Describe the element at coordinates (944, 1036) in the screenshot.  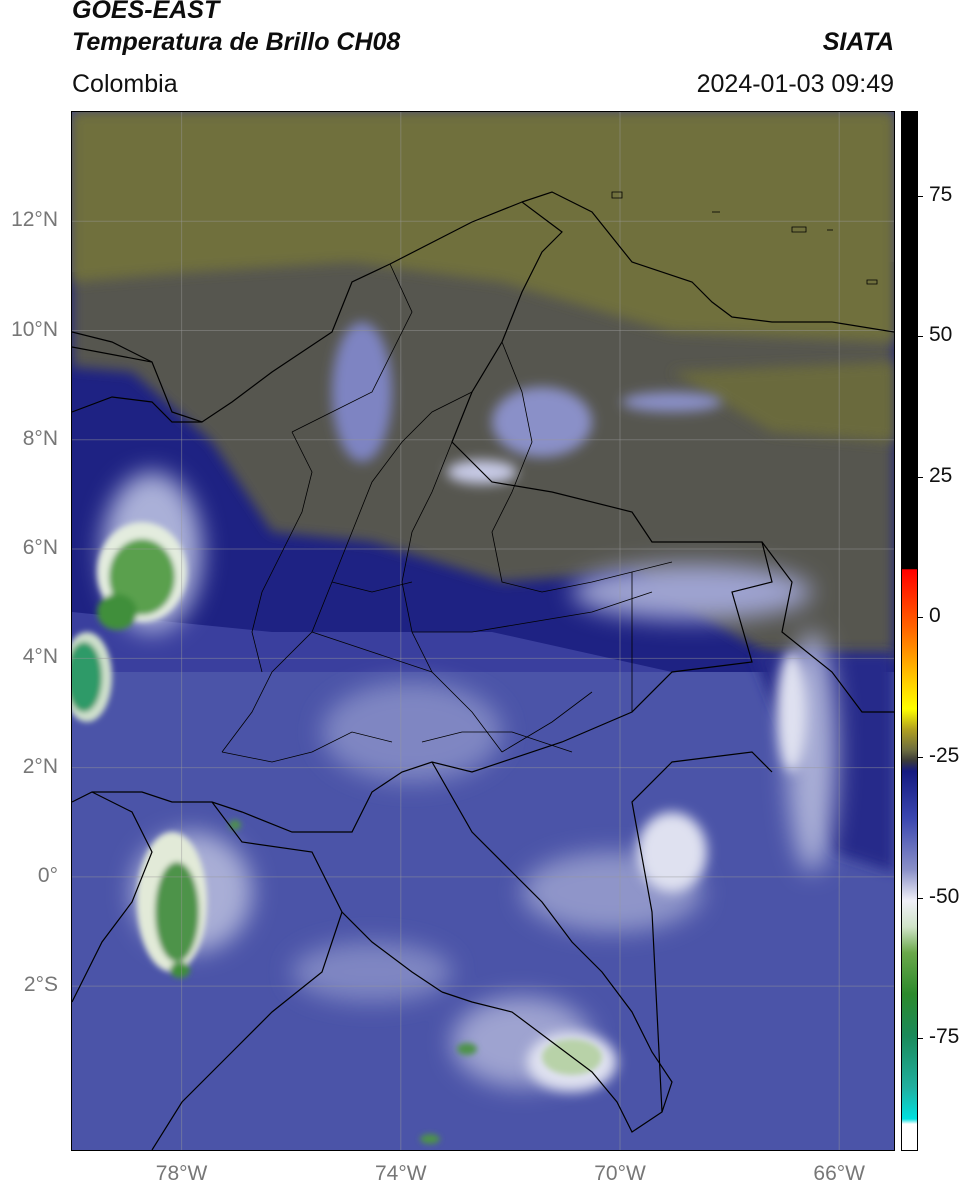
I see `colorbar-tick-label: -75` at that location.